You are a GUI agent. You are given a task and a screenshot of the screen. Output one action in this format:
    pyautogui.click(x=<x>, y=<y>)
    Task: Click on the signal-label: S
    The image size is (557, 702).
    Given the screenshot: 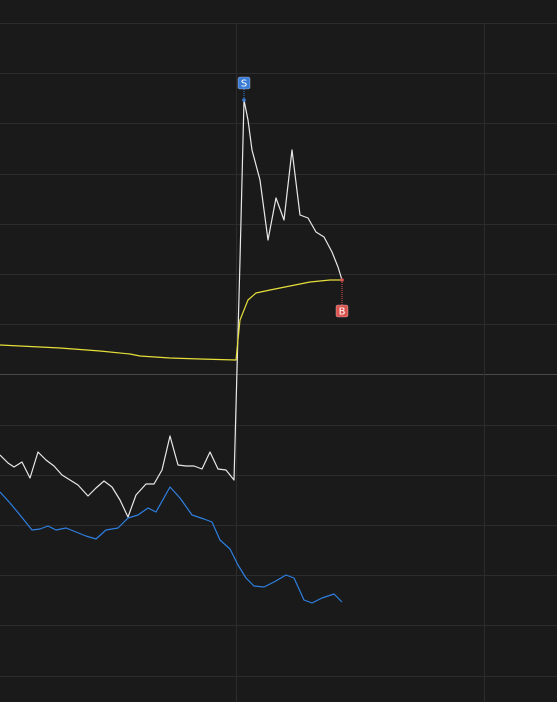 What is the action you would take?
    pyautogui.click(x=244, y=84)
    